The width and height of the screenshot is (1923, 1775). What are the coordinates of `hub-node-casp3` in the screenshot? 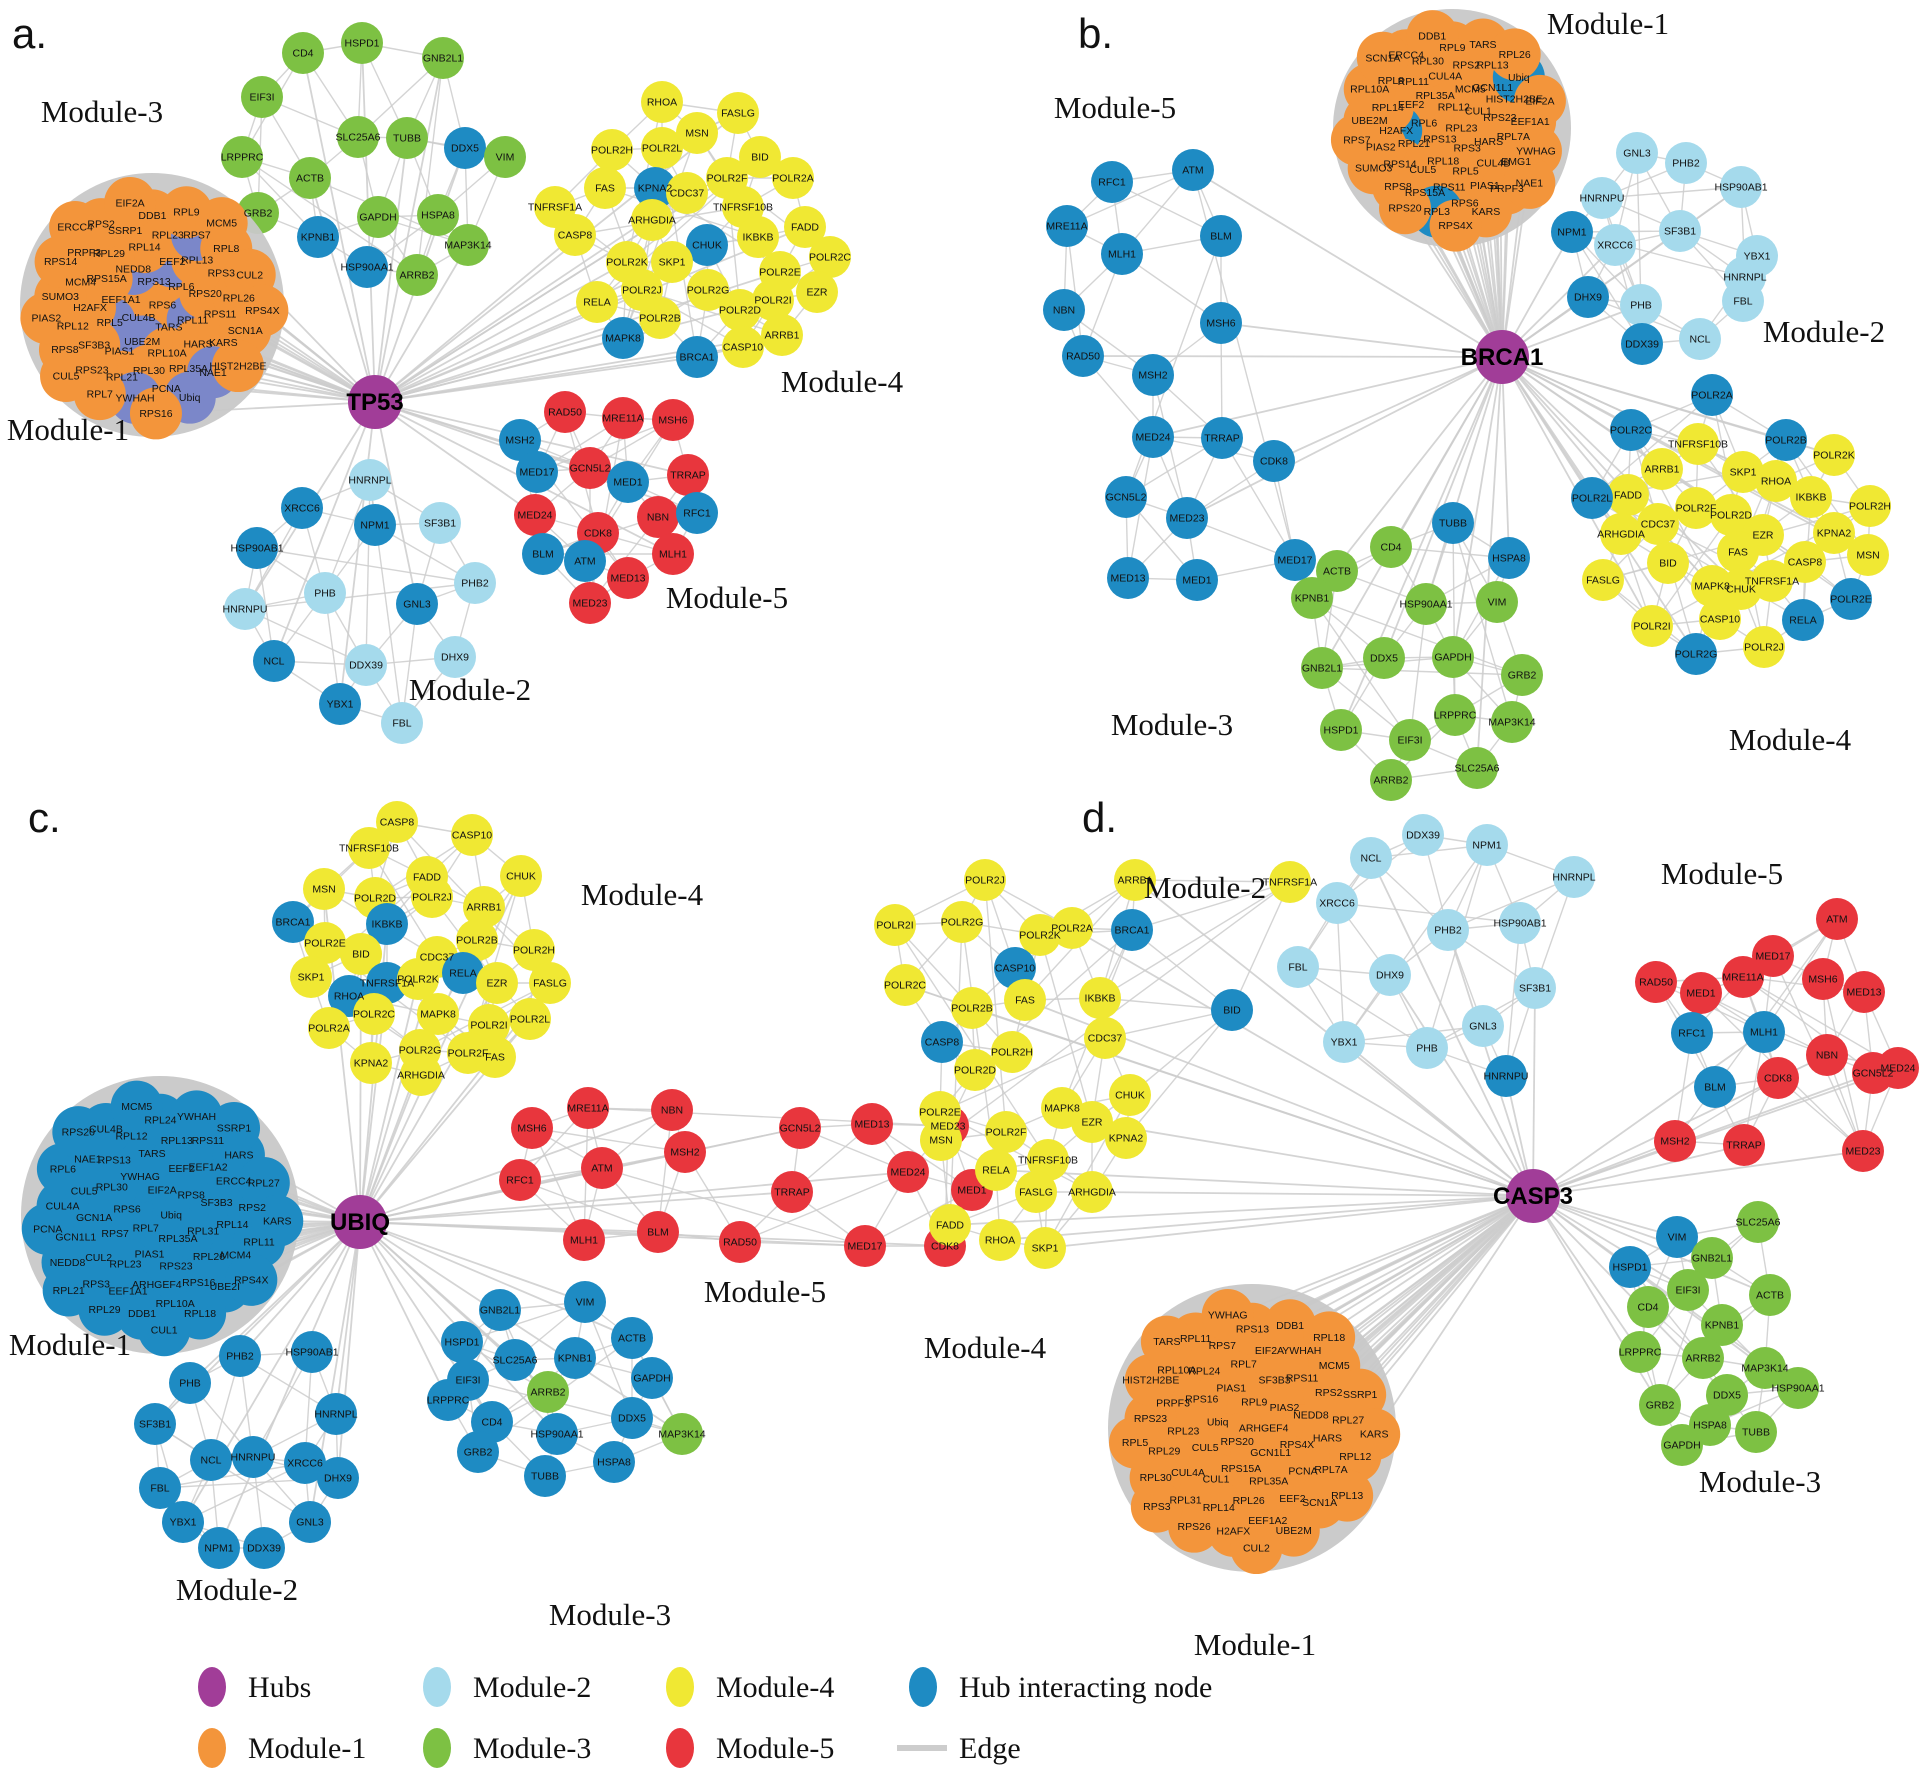 It's located at (1533, 1196).